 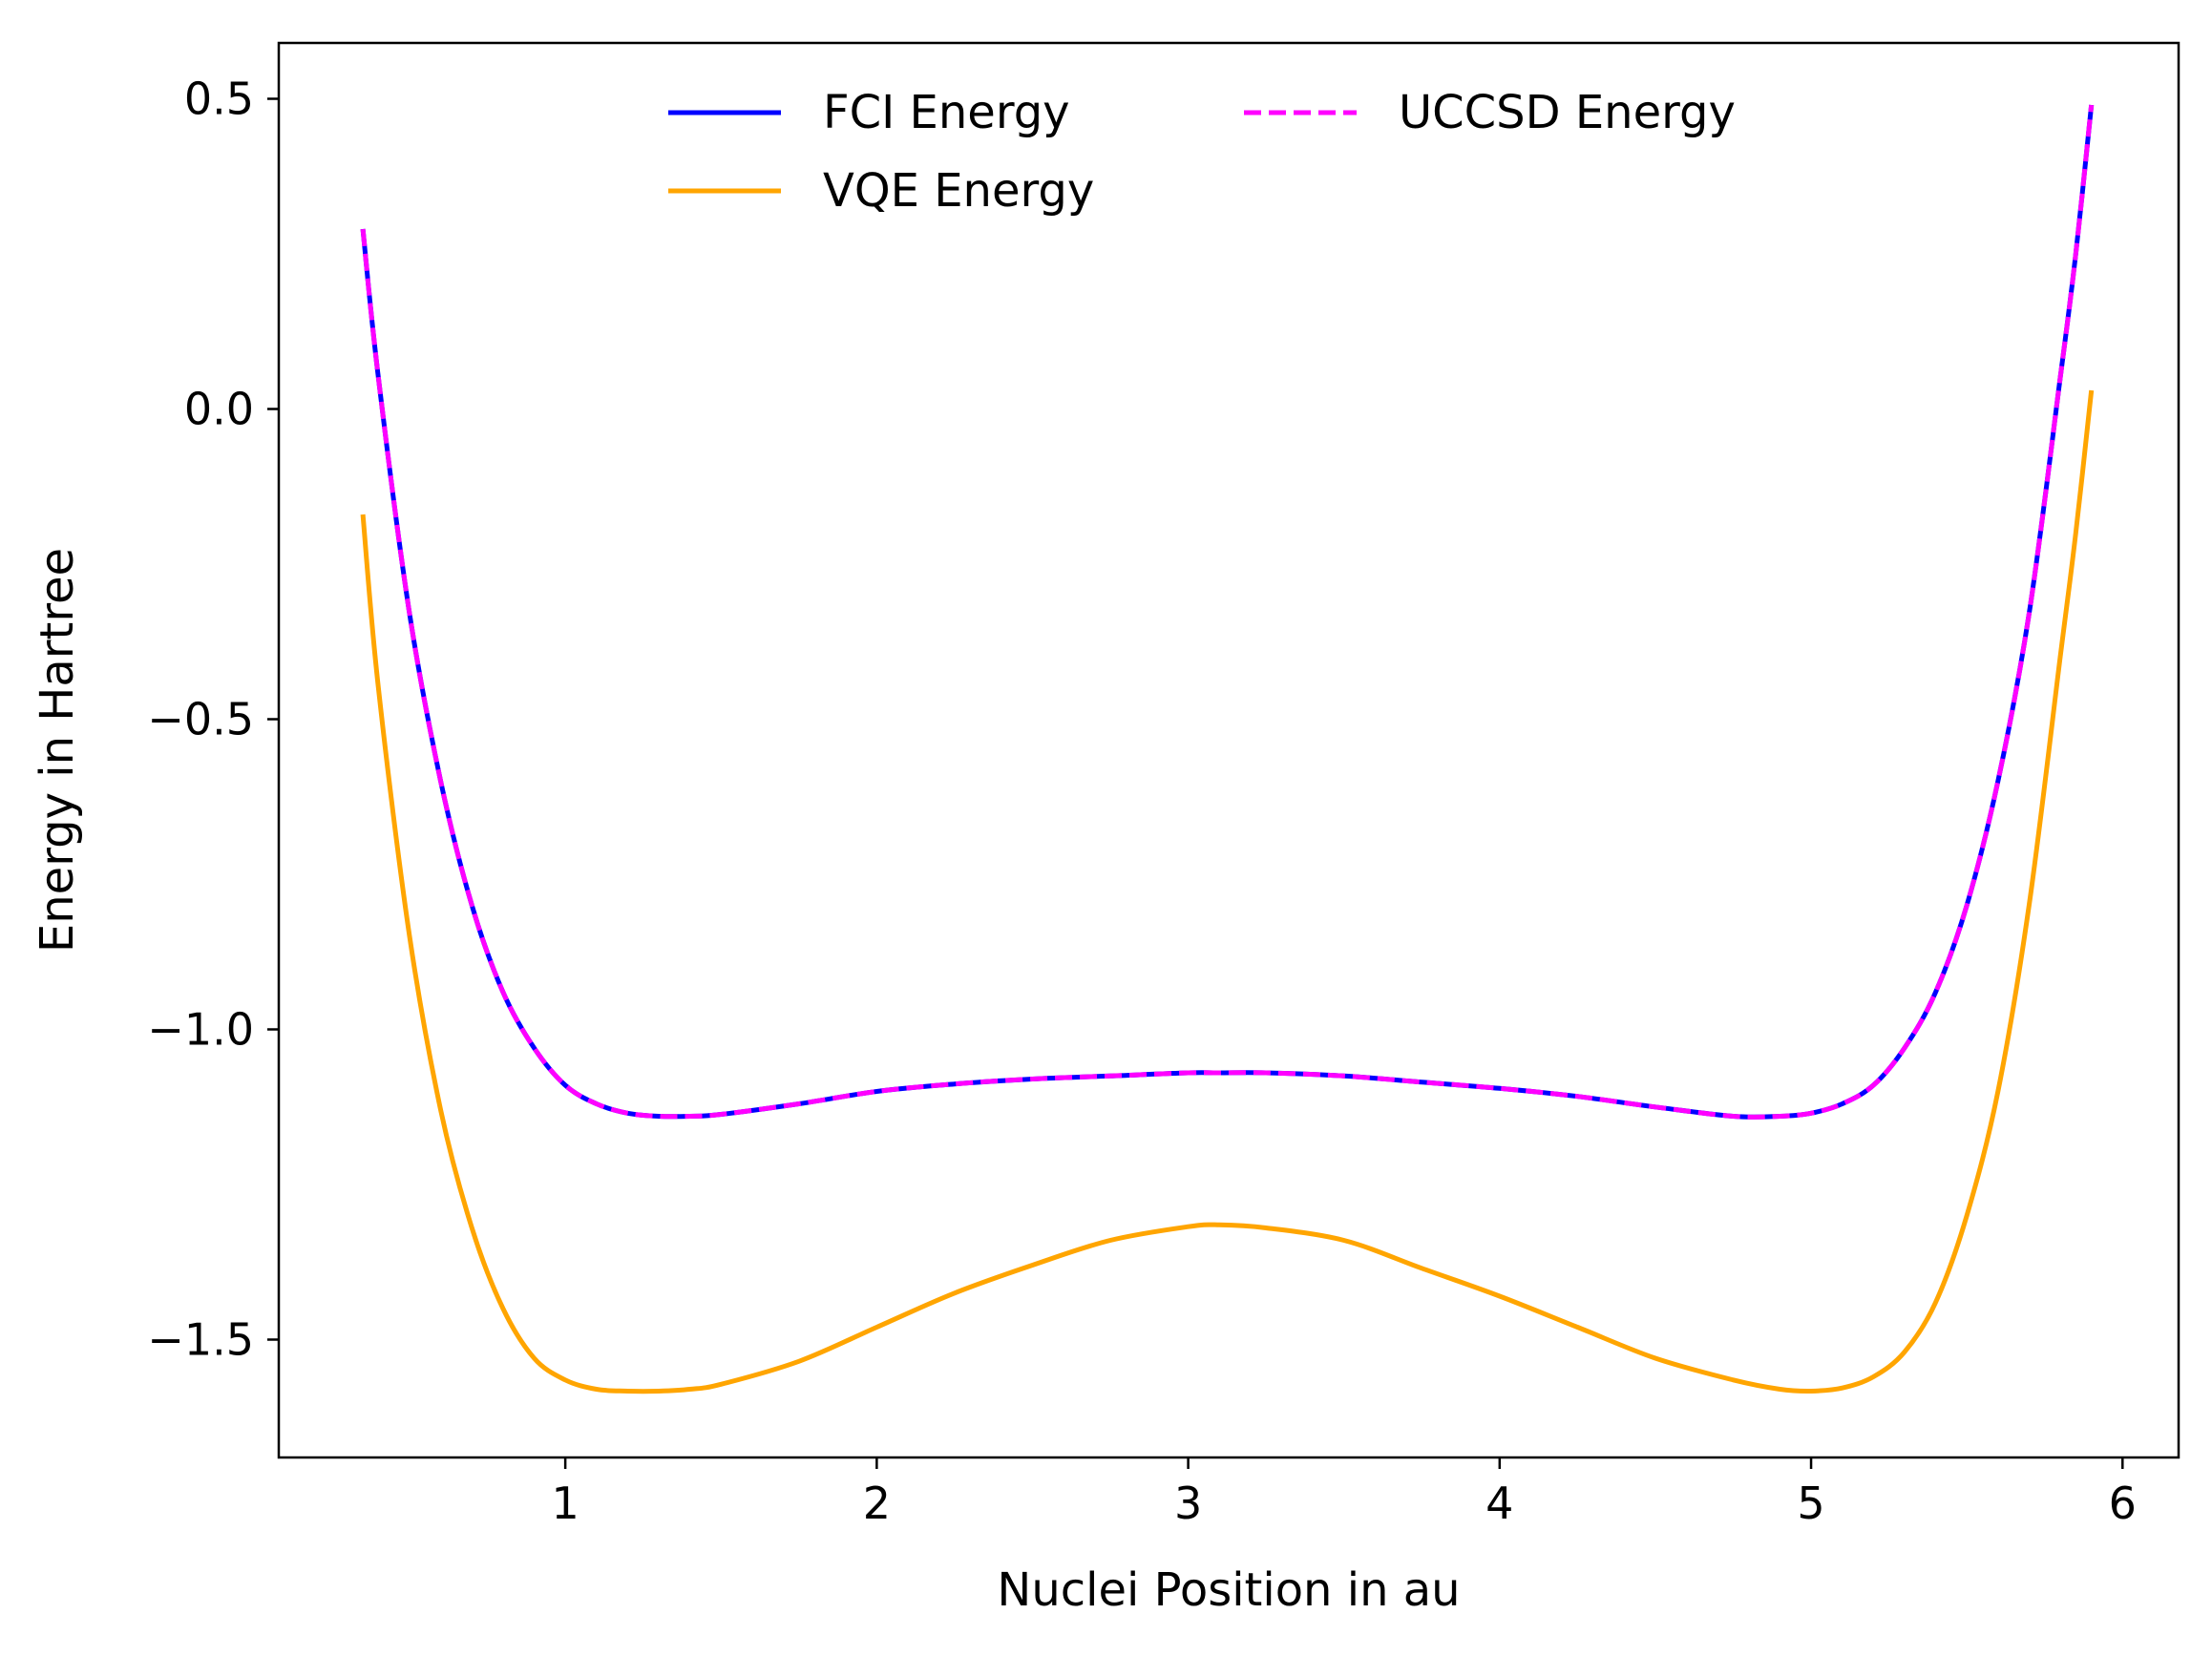 What do you see at coordinates (947, 113) in the screenshot?
I see `legend-label: FCI Energy` at bounding box center [947, 113].